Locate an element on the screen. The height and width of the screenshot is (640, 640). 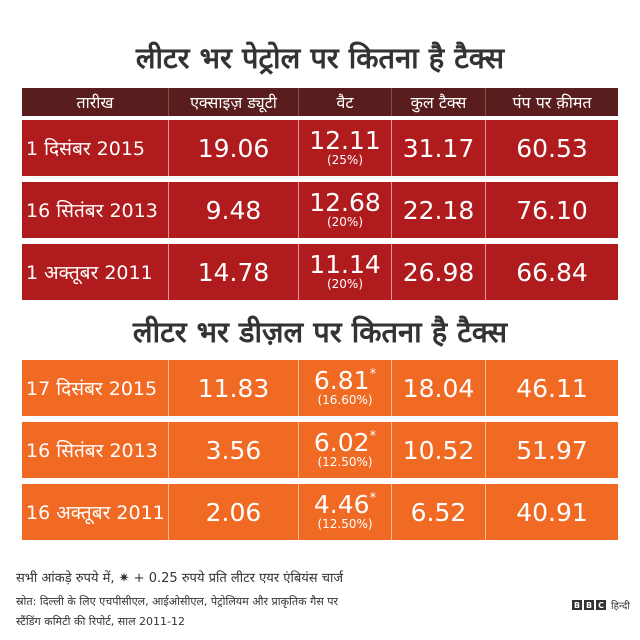
cell-vat: 6.02* (12.50%) is located at coordinates (345, 450).